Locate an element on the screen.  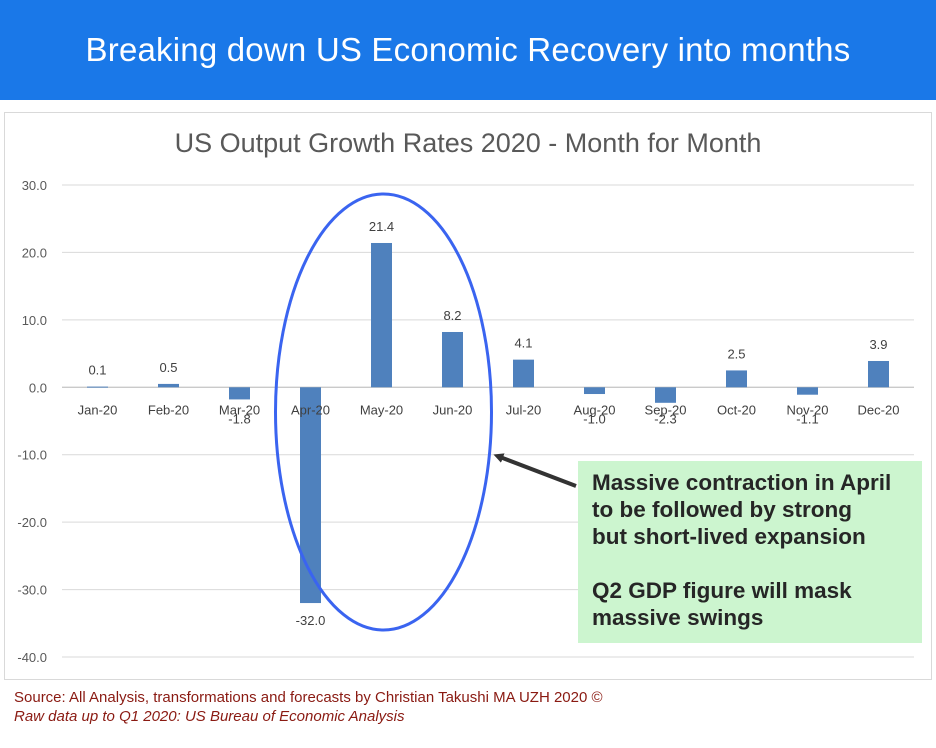
y-tick-label: 10.0 is located at coordinates (34, 320).